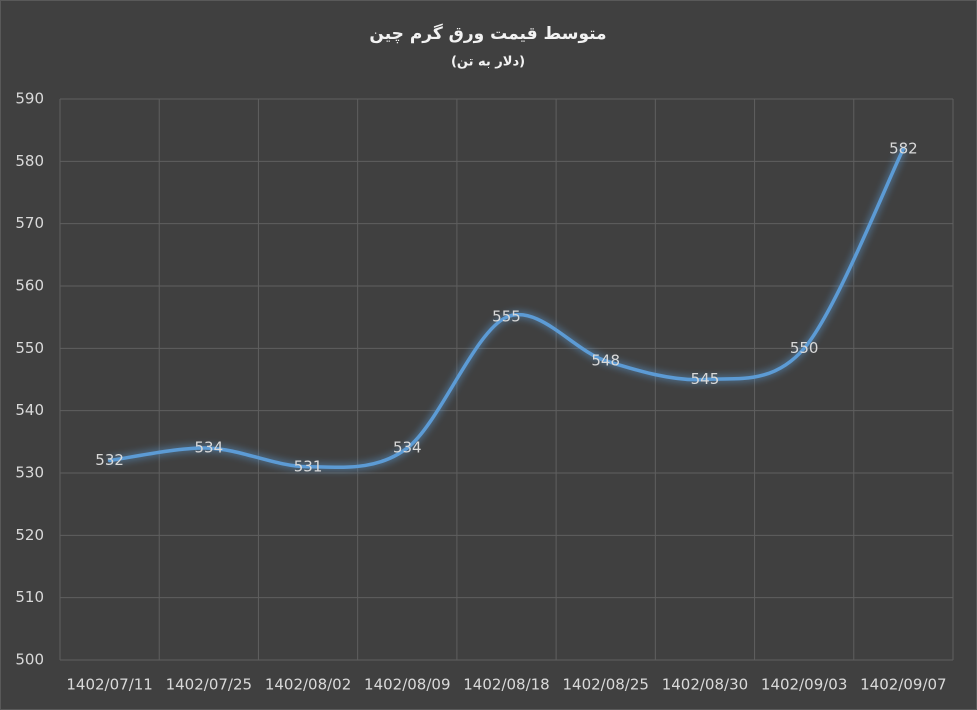 The width and height of the screenshot is (977, 710). I want to click on y-tick-label: 570, so click(29, 223).